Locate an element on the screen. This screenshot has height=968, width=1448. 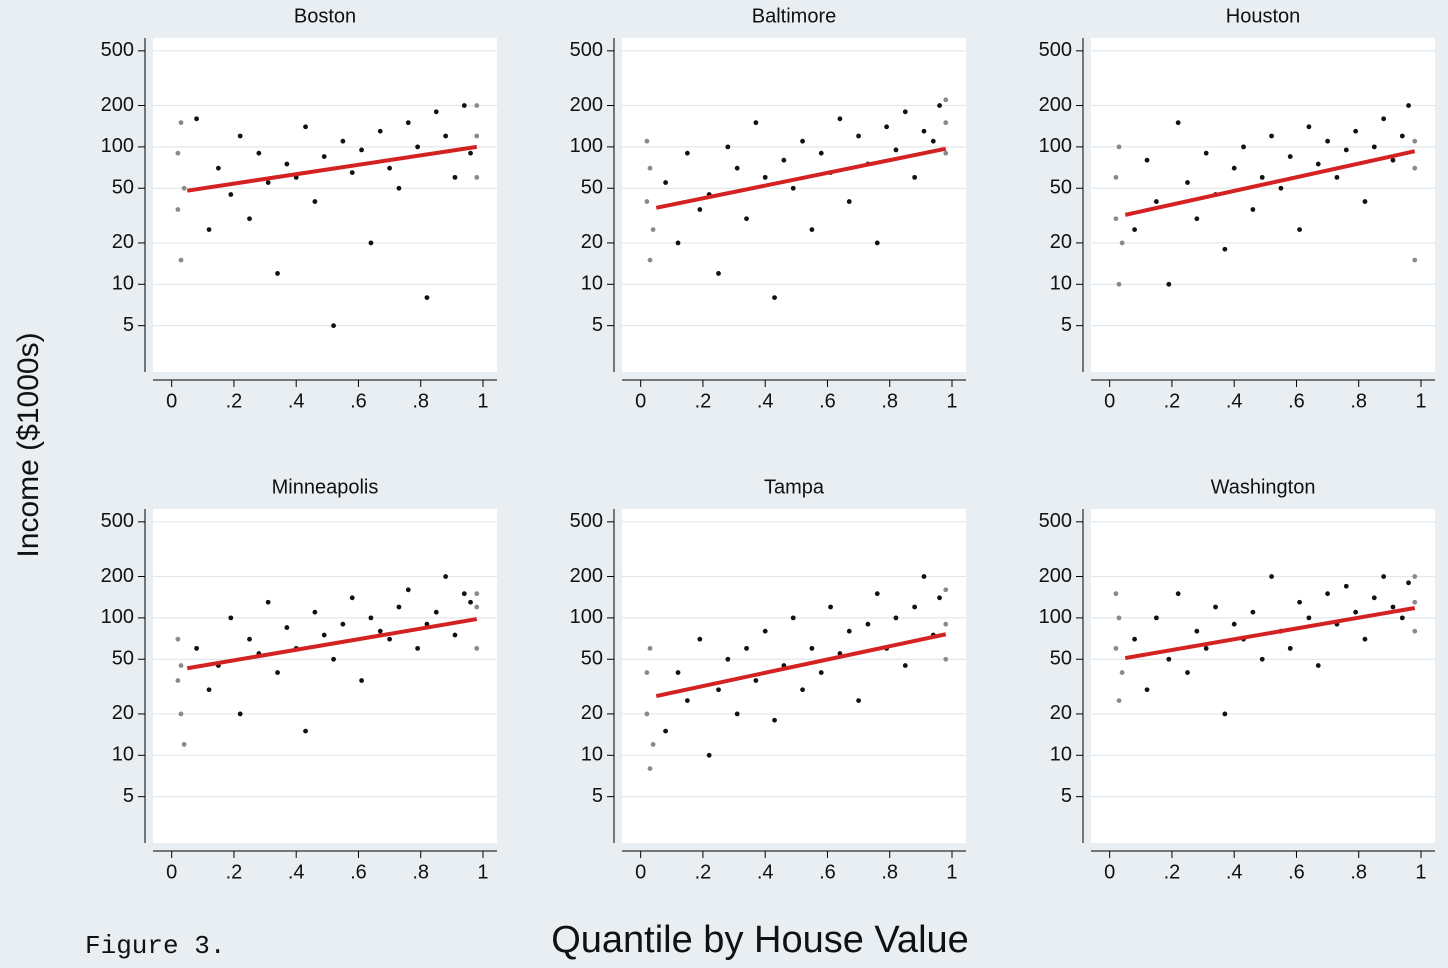
panel-title: Baltimore is located at coordinates (794, 16).